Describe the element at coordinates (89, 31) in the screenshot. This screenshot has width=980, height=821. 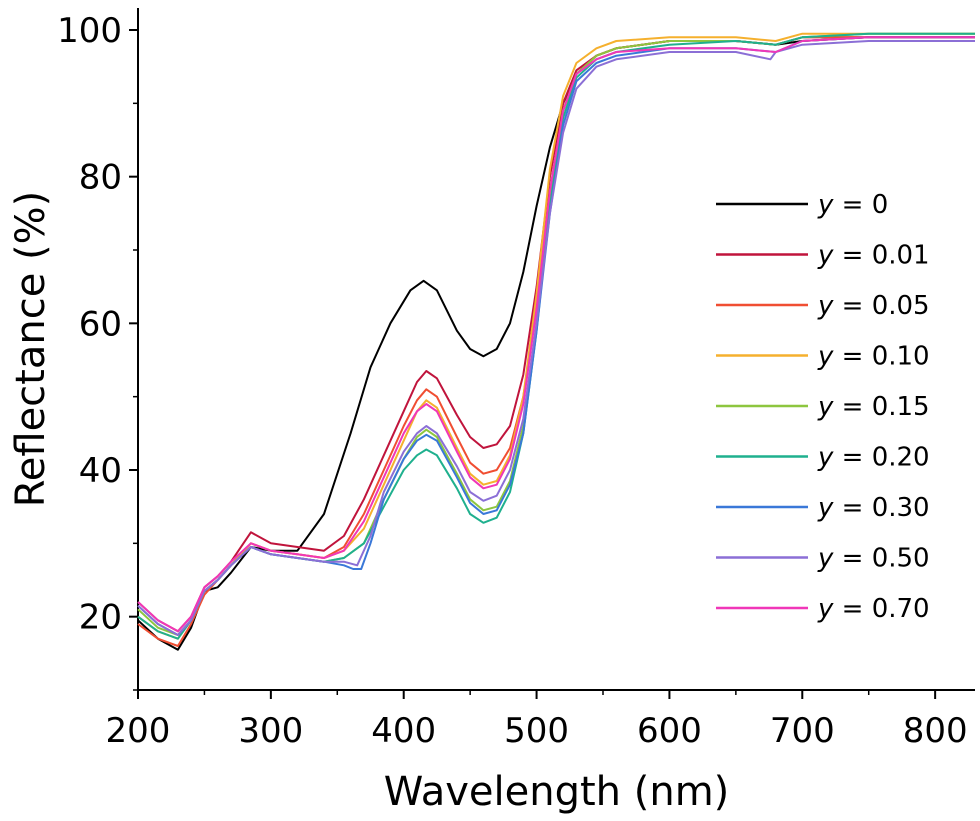
I see `y-tick-label: 100` at that location.